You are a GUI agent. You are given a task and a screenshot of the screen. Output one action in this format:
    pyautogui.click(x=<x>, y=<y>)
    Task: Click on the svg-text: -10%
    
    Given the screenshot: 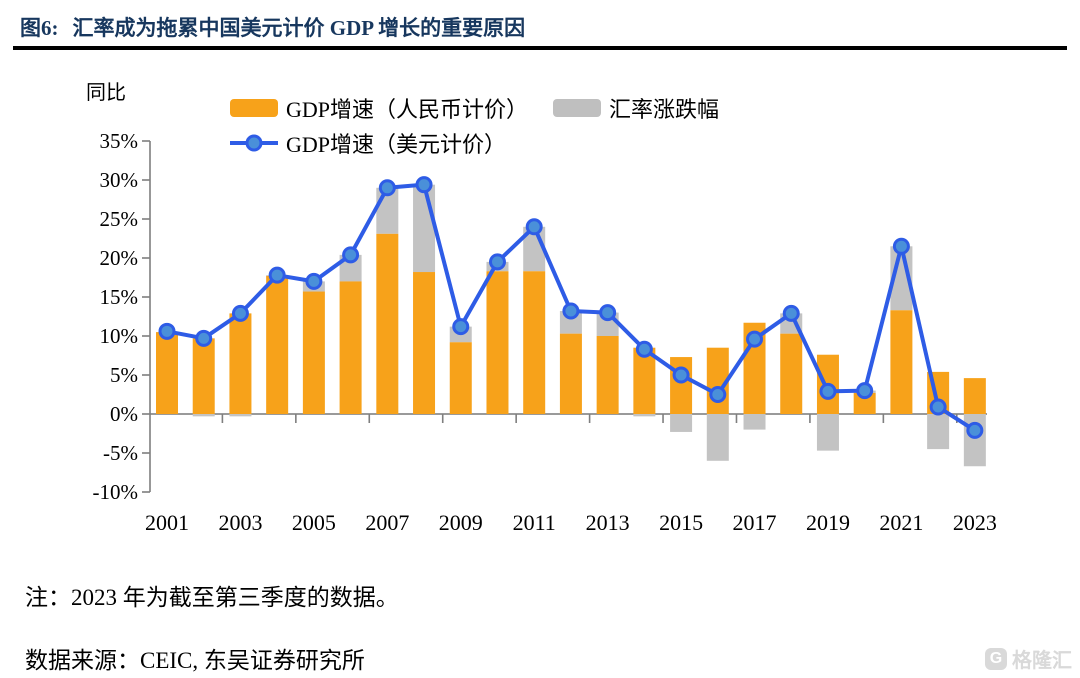 What is the action you would take?
    pyautogui.click(x=116, y=492)
    